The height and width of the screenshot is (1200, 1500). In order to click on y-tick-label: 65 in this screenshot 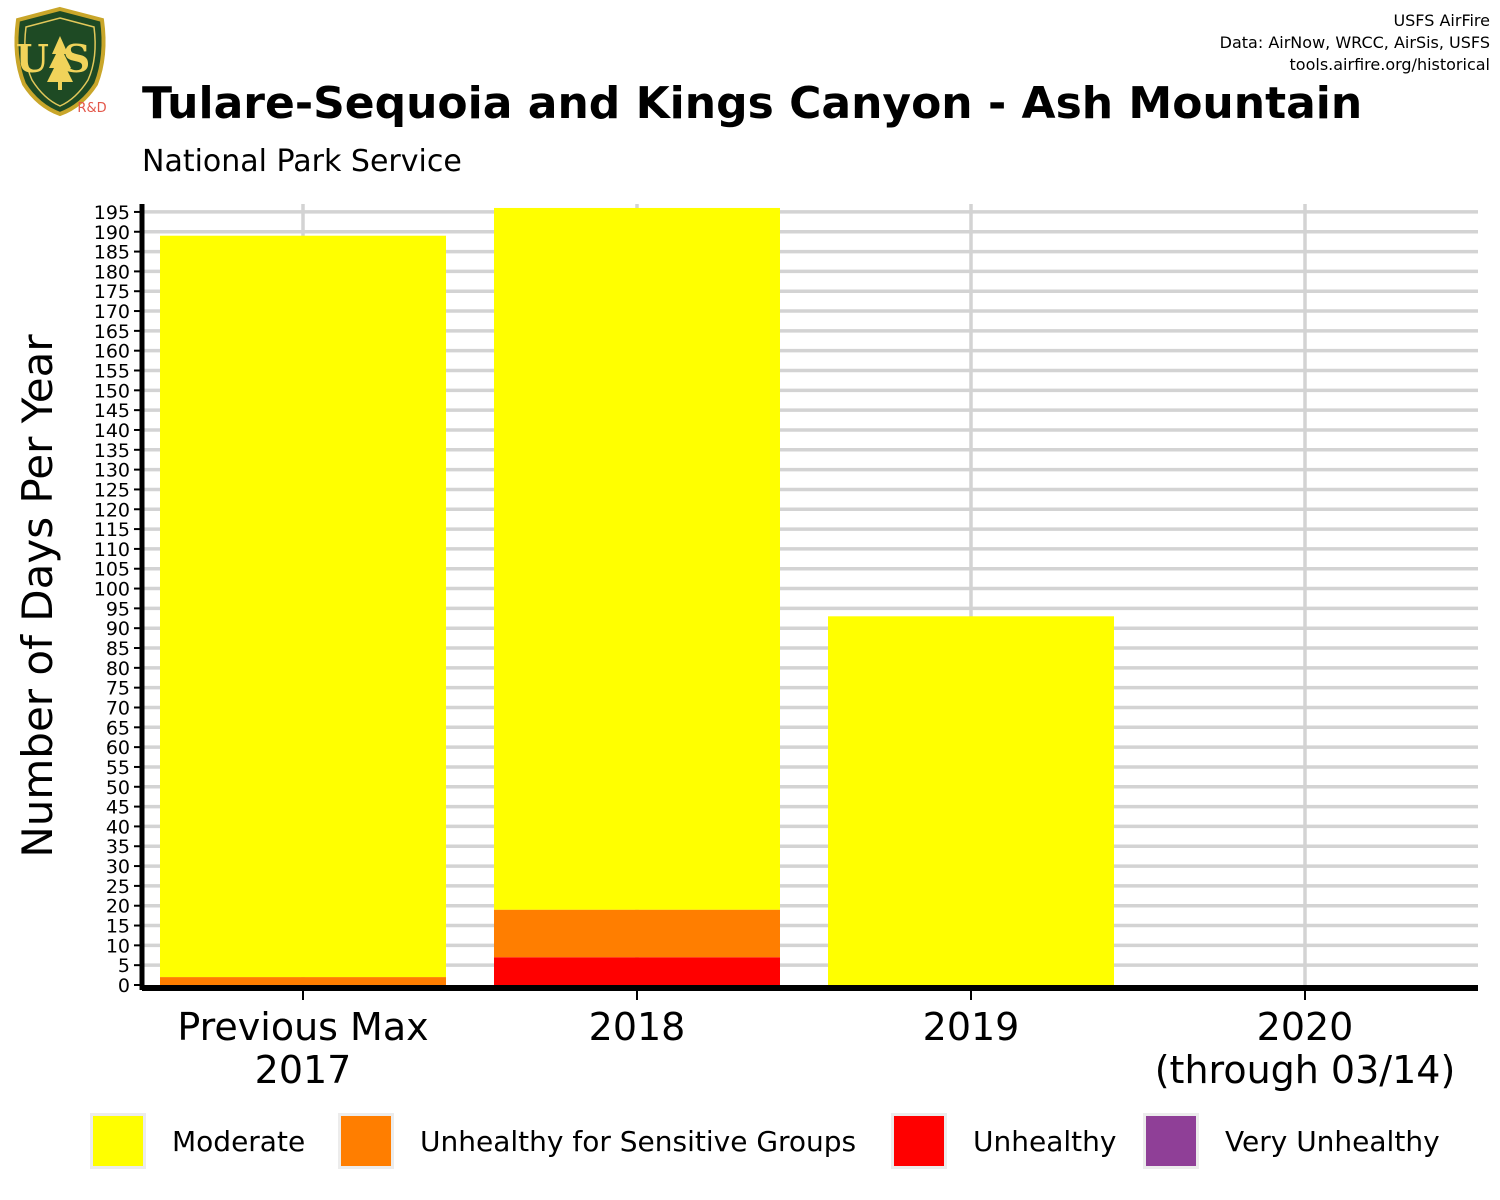, I will do `click(118, 728)`.